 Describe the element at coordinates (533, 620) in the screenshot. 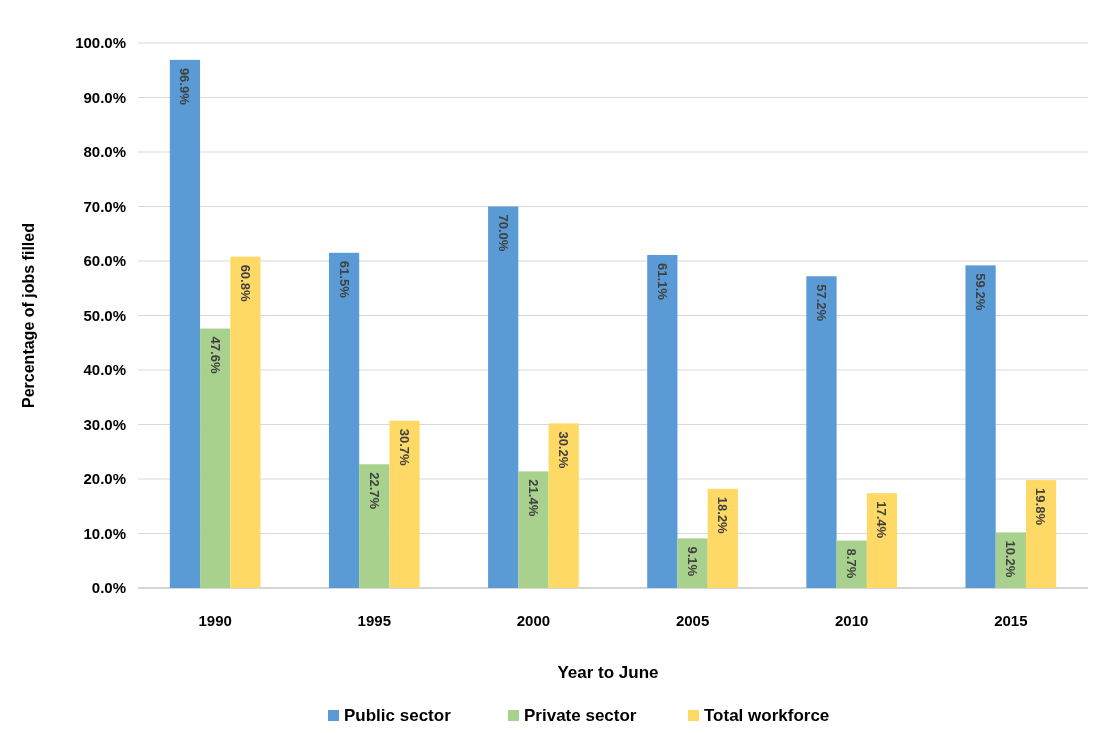

I see `x-tick-label: 2000` at that location.